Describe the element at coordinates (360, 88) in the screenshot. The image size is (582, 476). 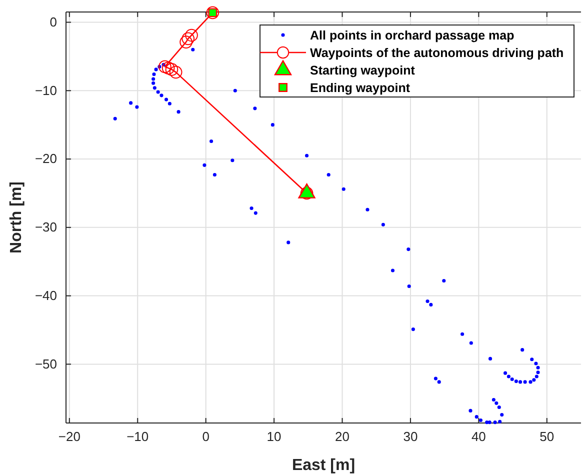
I see `legend-label: Ending waypoint` at that location.